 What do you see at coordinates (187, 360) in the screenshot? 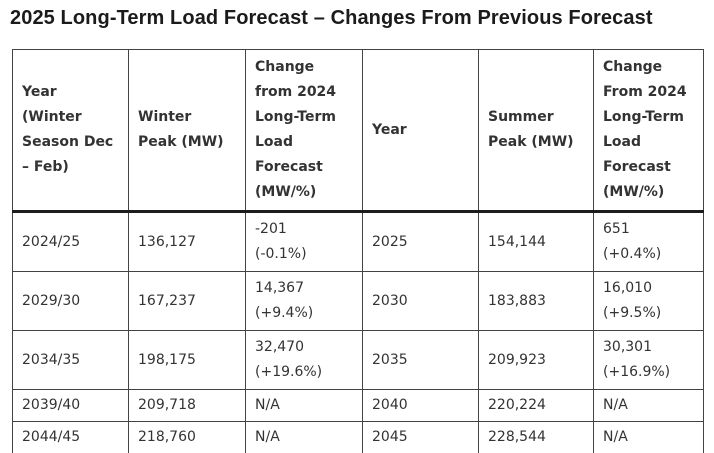
I see `cell-winter-peak: 198,175` at bounding box center [187, 360].